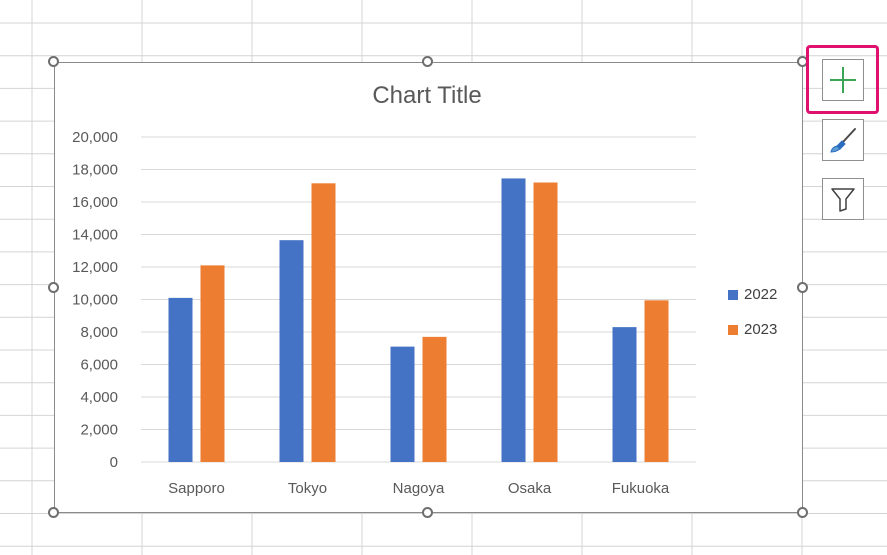 The width and height of the screenshot is (887, 555). I want to click on paintbrush-icon, so click(843, 140).